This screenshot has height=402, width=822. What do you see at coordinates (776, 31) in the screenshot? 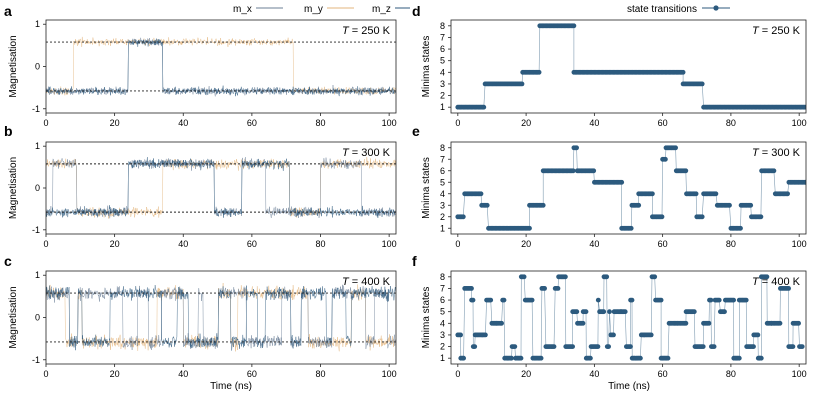
I see `panel-title-d: T = 250 K` at bounding box center [776, 31].